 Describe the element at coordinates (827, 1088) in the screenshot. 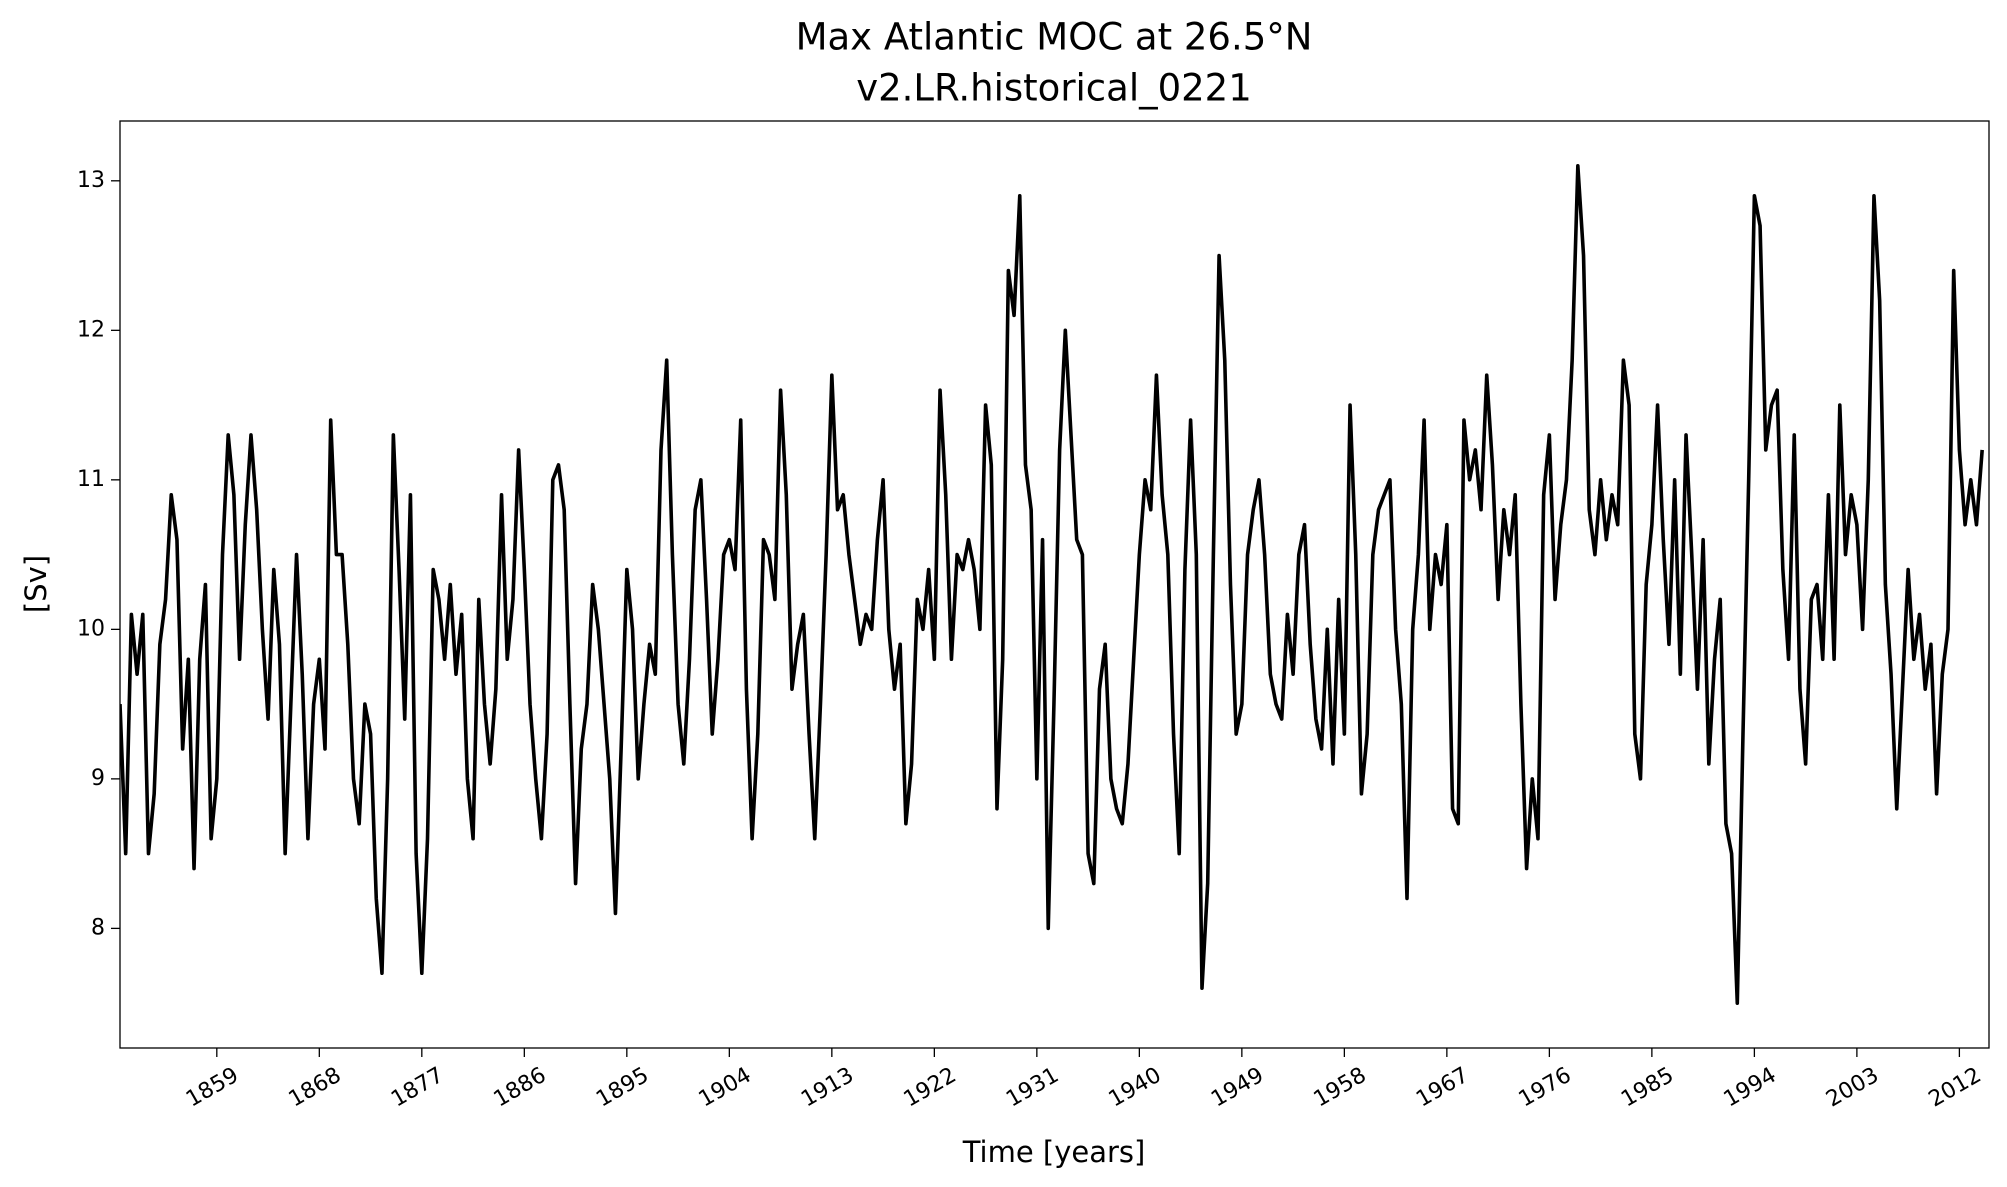

I see `x-tick-label: 1913` at that location.